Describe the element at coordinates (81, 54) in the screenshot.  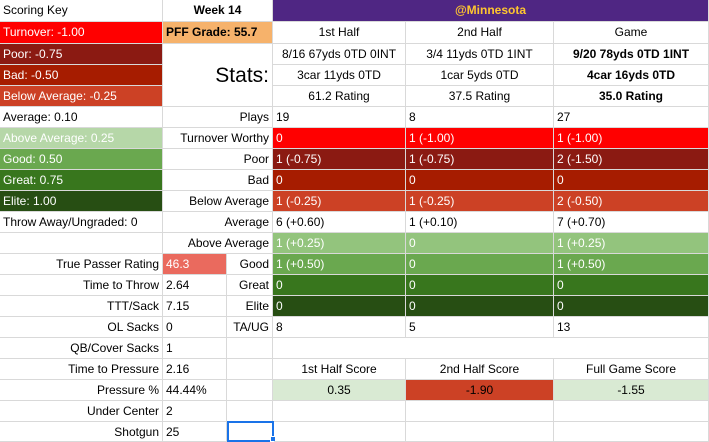
I see `key-poor: Poor: -0.75` at that location.